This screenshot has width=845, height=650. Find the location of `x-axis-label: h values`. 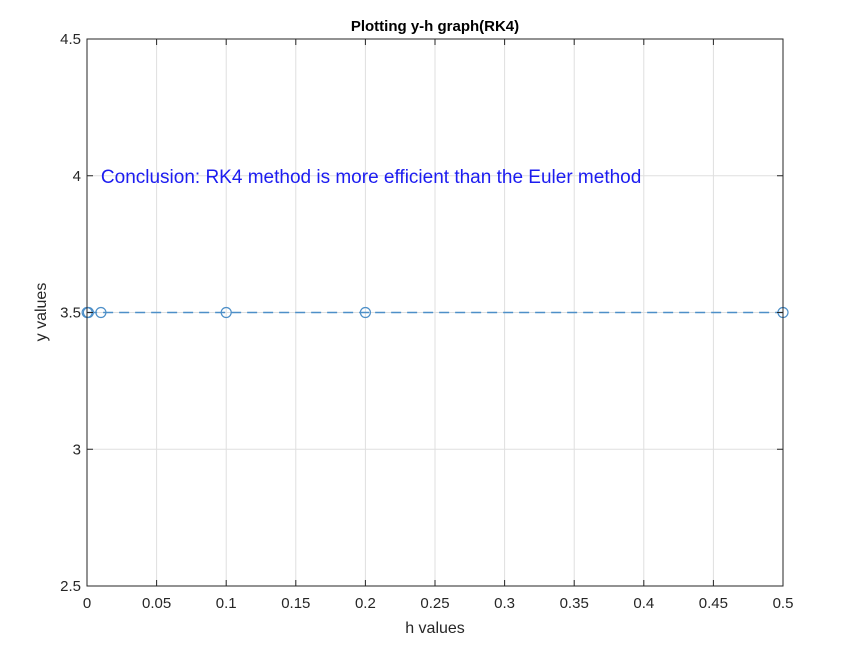

x-axis-label: h values is located at coordinates (435, 628).